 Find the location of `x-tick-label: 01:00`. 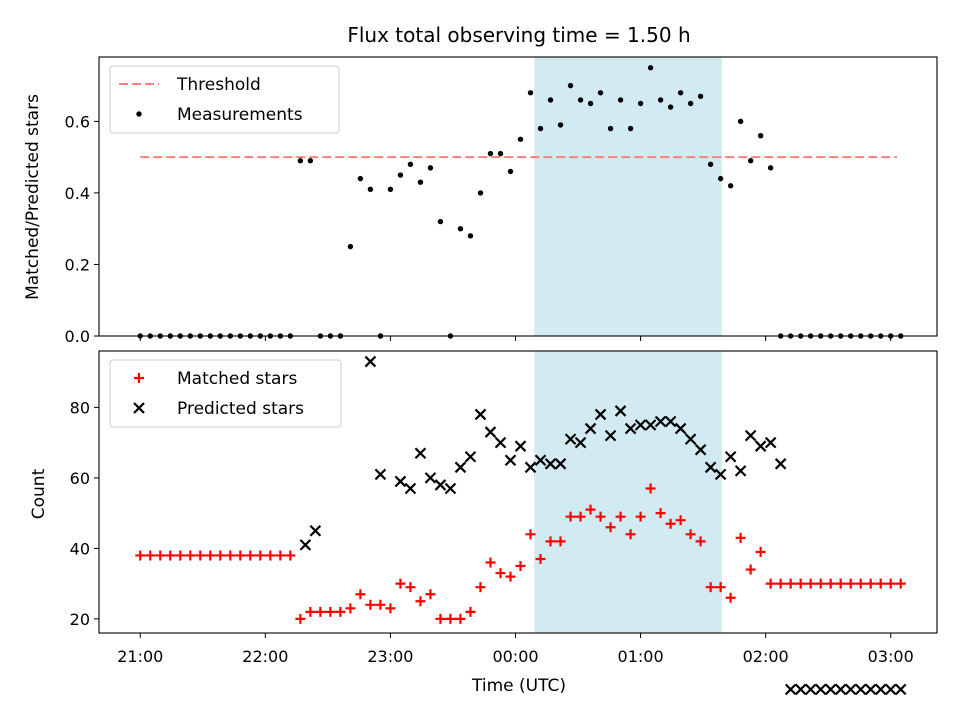

x-tick-label: 01:00 is located at coordinates (641, 656).